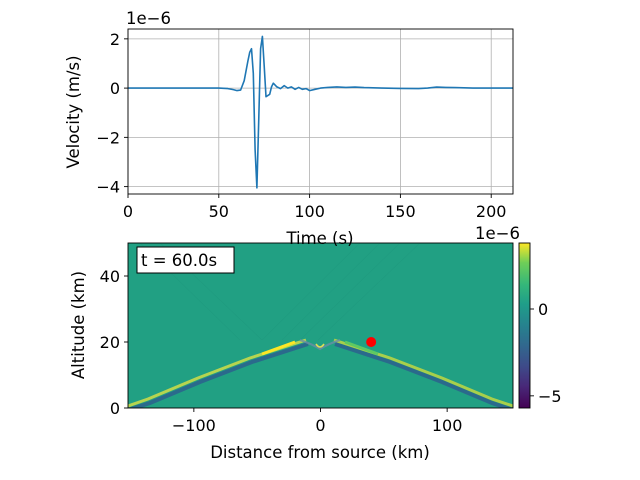  Describe the element at coordinates (108, 187) in the screenshot. I see `velocity-y-tick-label: −4` at that location.